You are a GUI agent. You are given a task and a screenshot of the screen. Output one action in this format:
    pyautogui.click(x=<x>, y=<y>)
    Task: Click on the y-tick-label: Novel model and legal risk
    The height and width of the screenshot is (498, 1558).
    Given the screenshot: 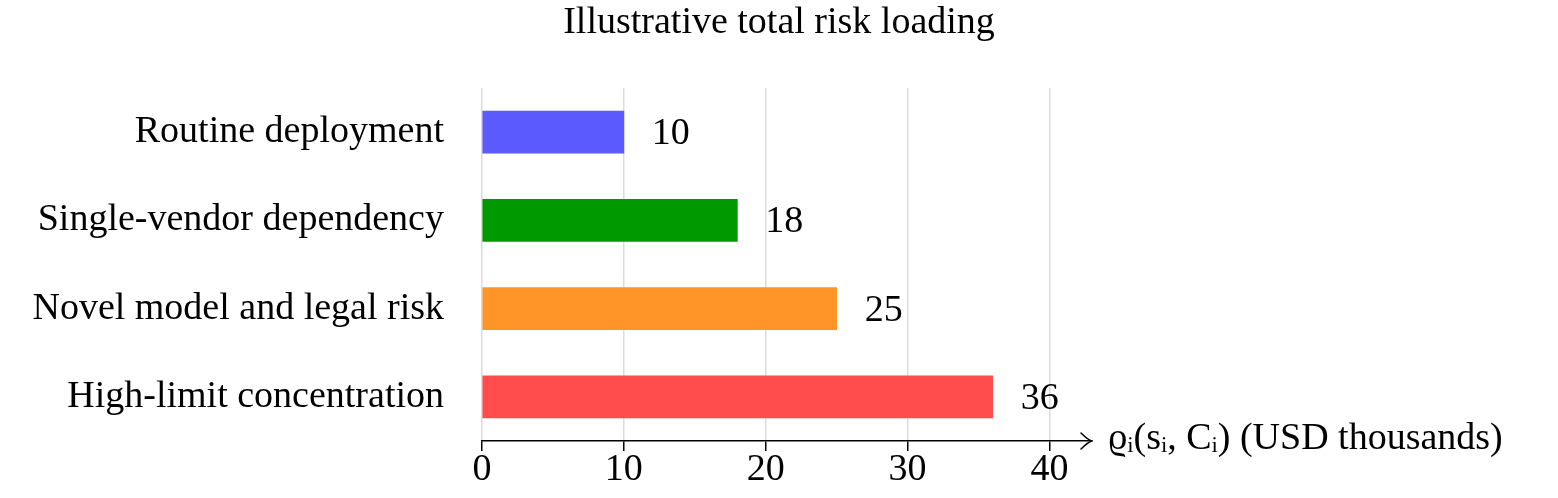 What is the action you would take?
    pyautogui.click(x=238, y=305)
    